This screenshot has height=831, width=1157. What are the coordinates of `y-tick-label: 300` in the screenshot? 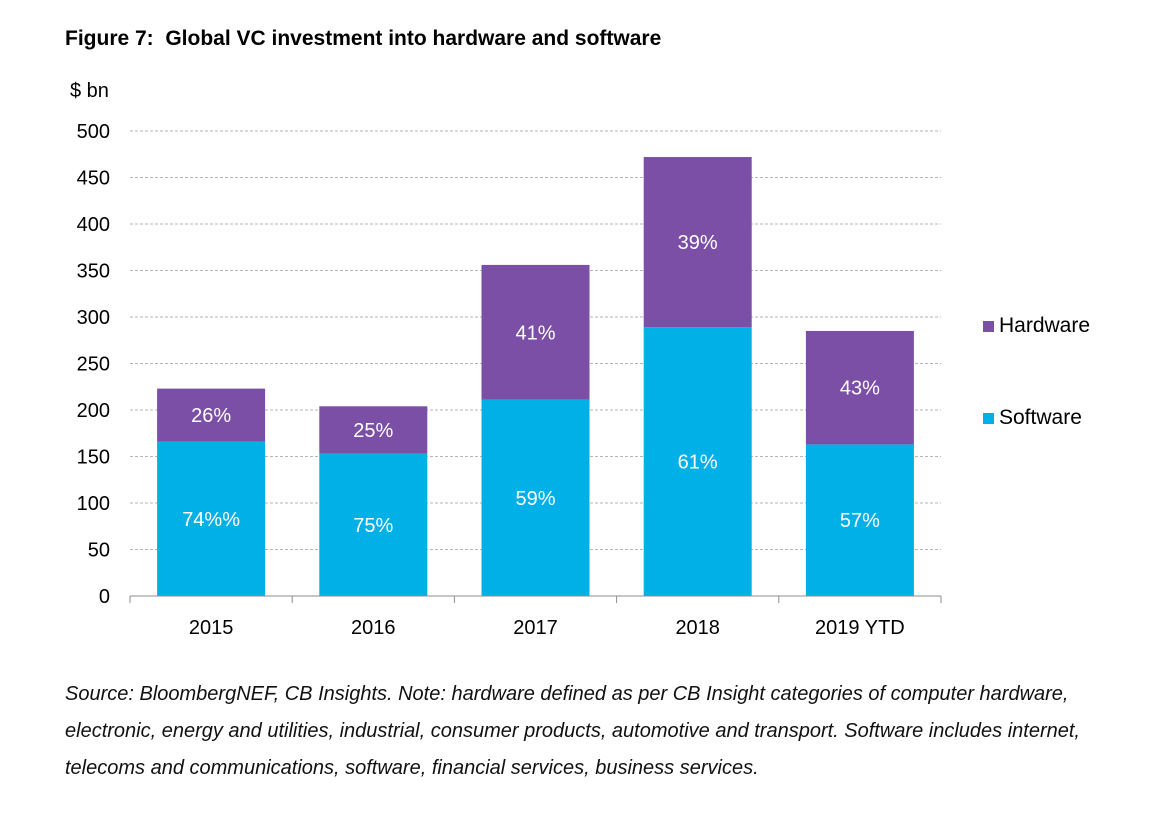 It's located at (93, 318).